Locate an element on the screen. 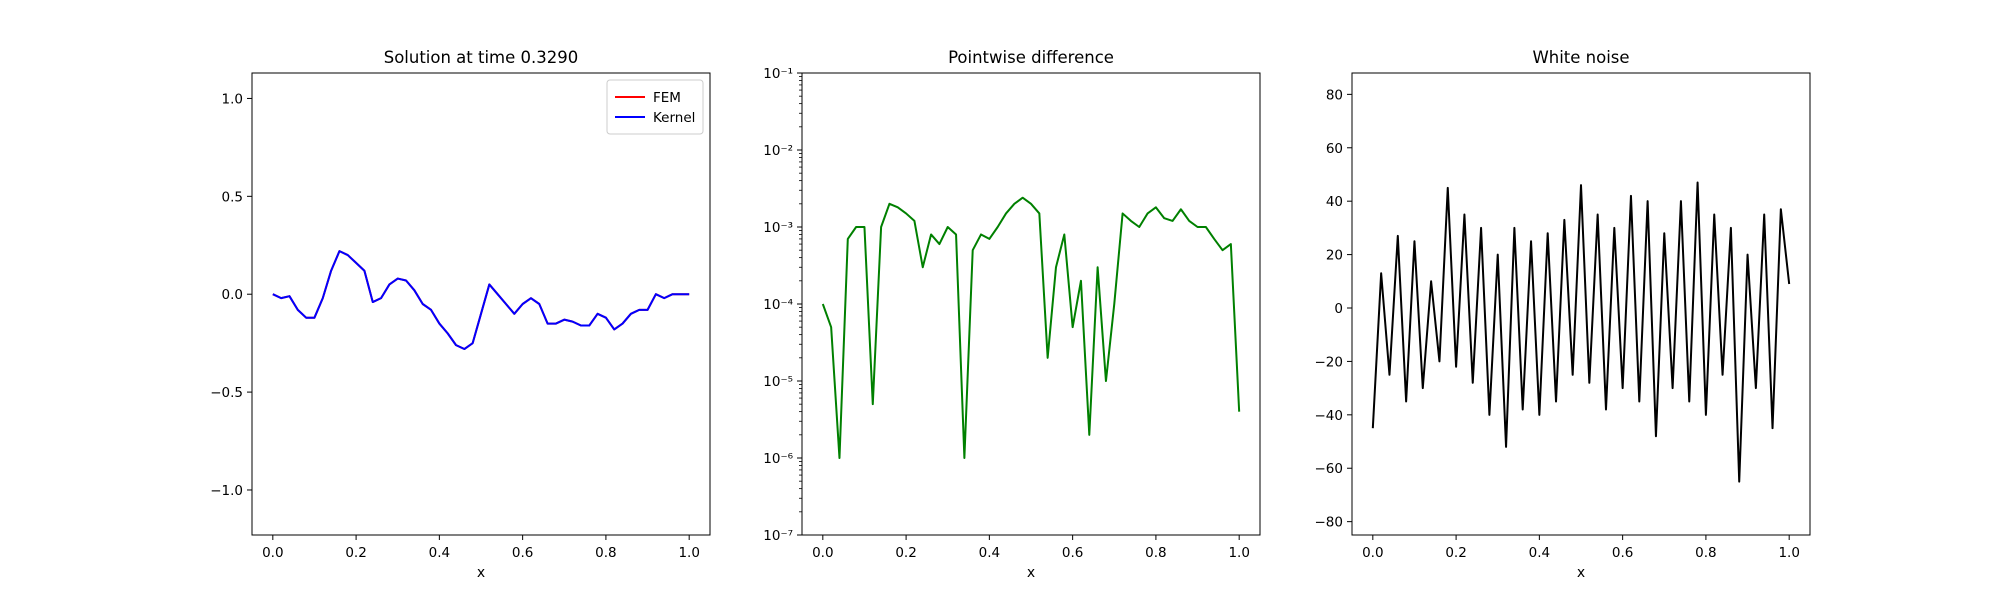 The image size is (2000, 600). y-tick-label: −40 is located at coordinates (1329, 416).